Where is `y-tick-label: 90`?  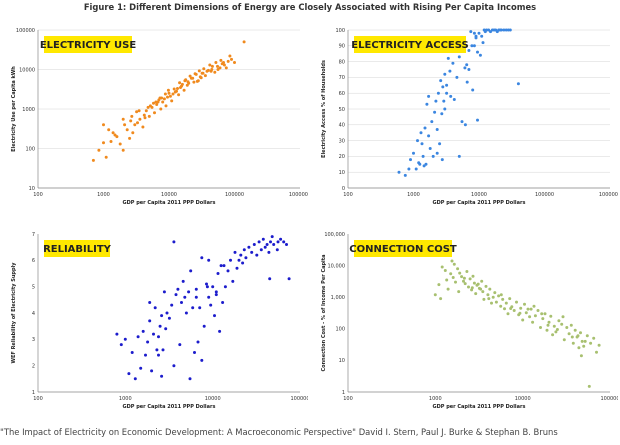
y-tick-label: 90 is located at coordinates (342, 47).